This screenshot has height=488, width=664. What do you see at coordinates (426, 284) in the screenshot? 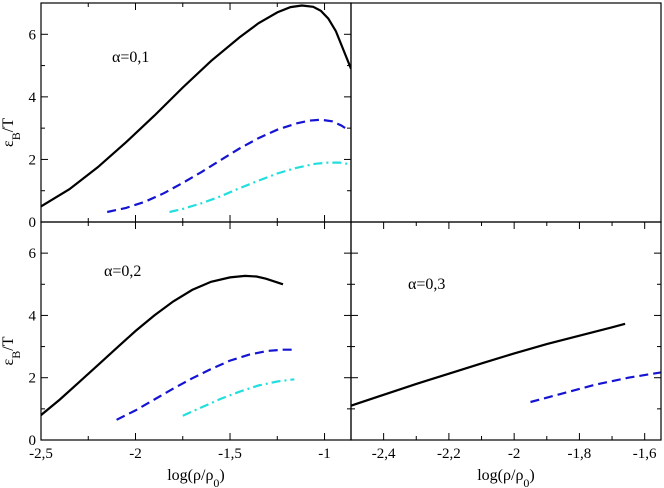
I see `annotation-label: α=0,3` at bounding box center [426, 284].